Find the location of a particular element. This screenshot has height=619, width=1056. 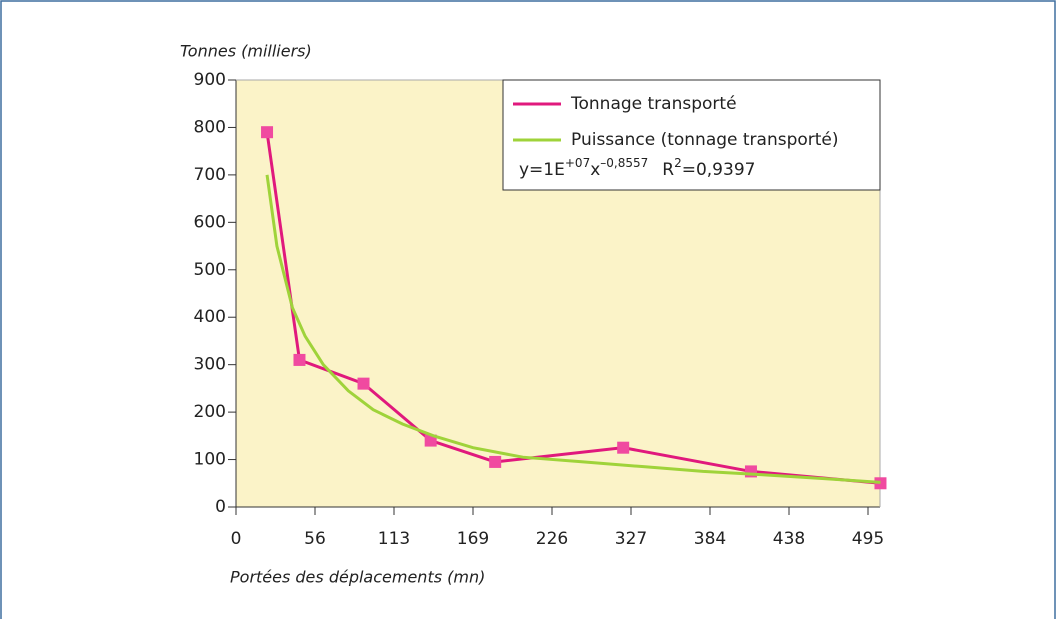

equation-part: 2 is located at coordinates (678, 163).